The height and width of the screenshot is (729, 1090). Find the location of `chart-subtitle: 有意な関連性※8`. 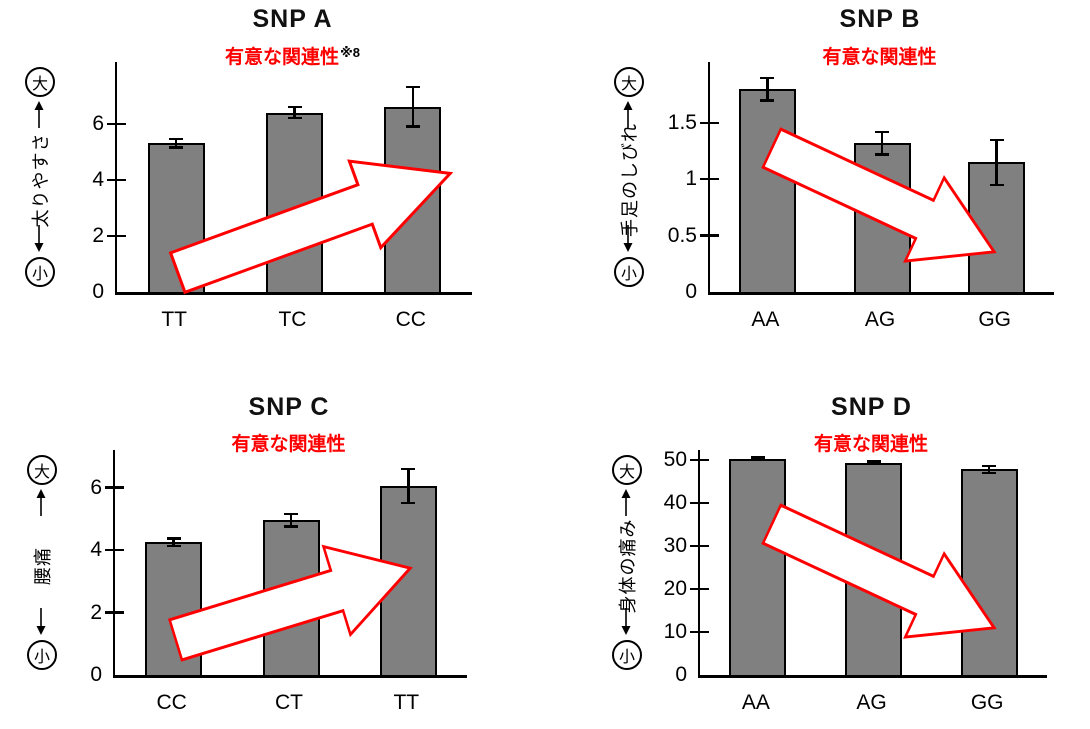

chart-subtitle: 有意な関連性※8 is located at coordinates (292, 55).